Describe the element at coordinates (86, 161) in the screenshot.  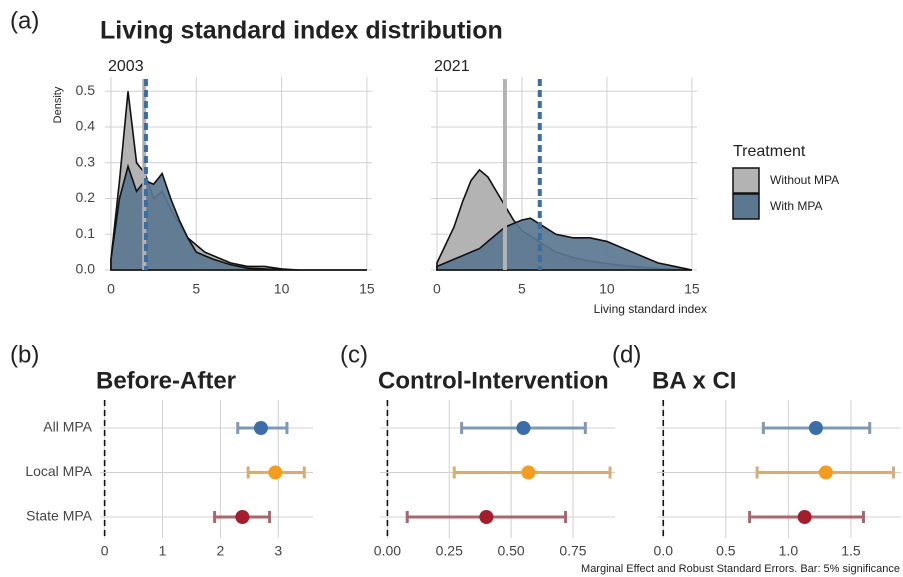
I see `y-tick-label: 0.3` at that location.